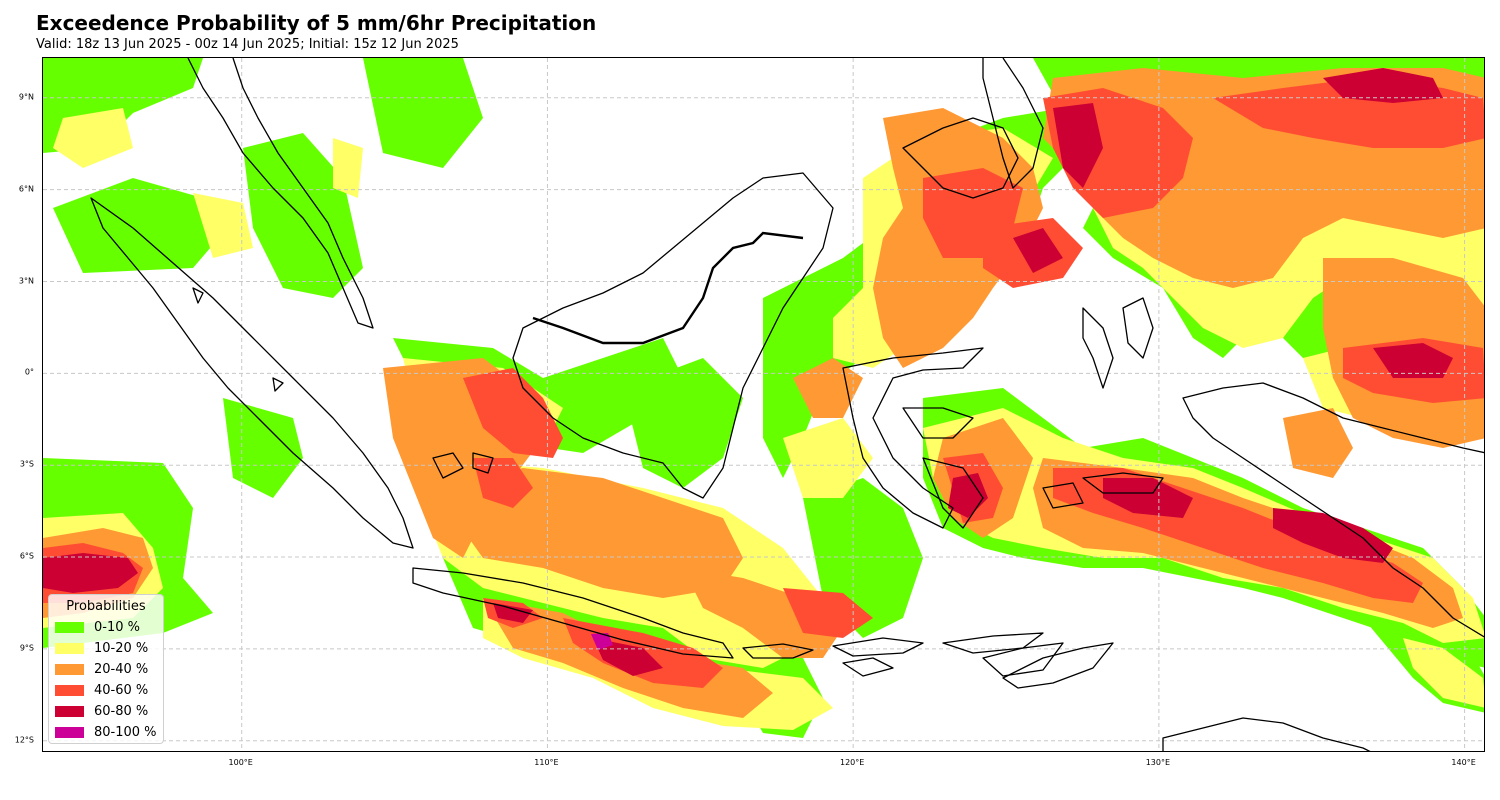 The image size is (1500, 800). I want to click on legend-label: 40-60 %, so click(121, 690).